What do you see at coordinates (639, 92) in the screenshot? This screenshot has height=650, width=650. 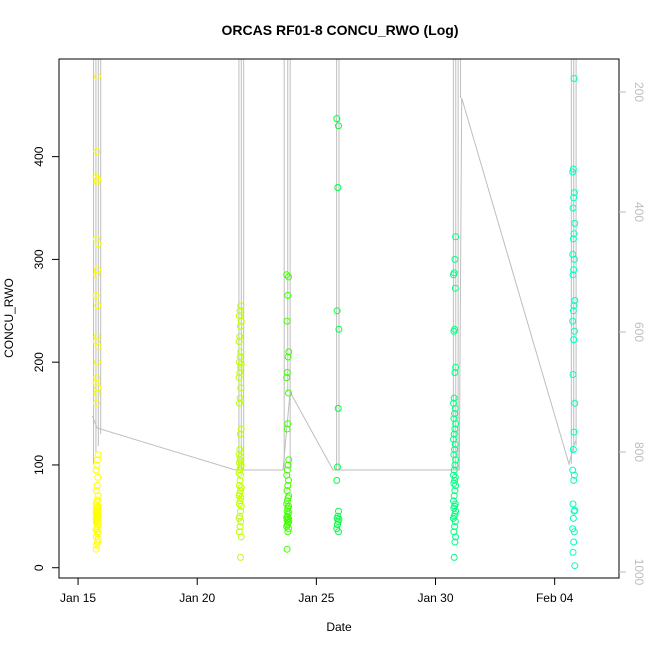 I see `right-y-tick-label: 200` at bounding box center [639, 92].